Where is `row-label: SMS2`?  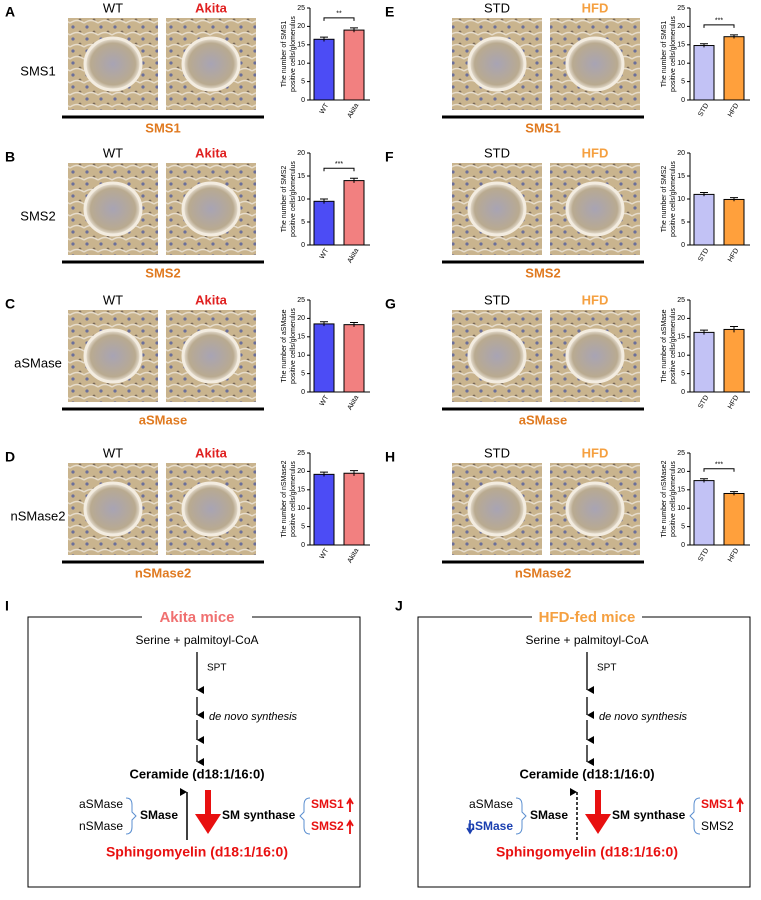 row-label: SMS2 is located at coordinates (37, 215).